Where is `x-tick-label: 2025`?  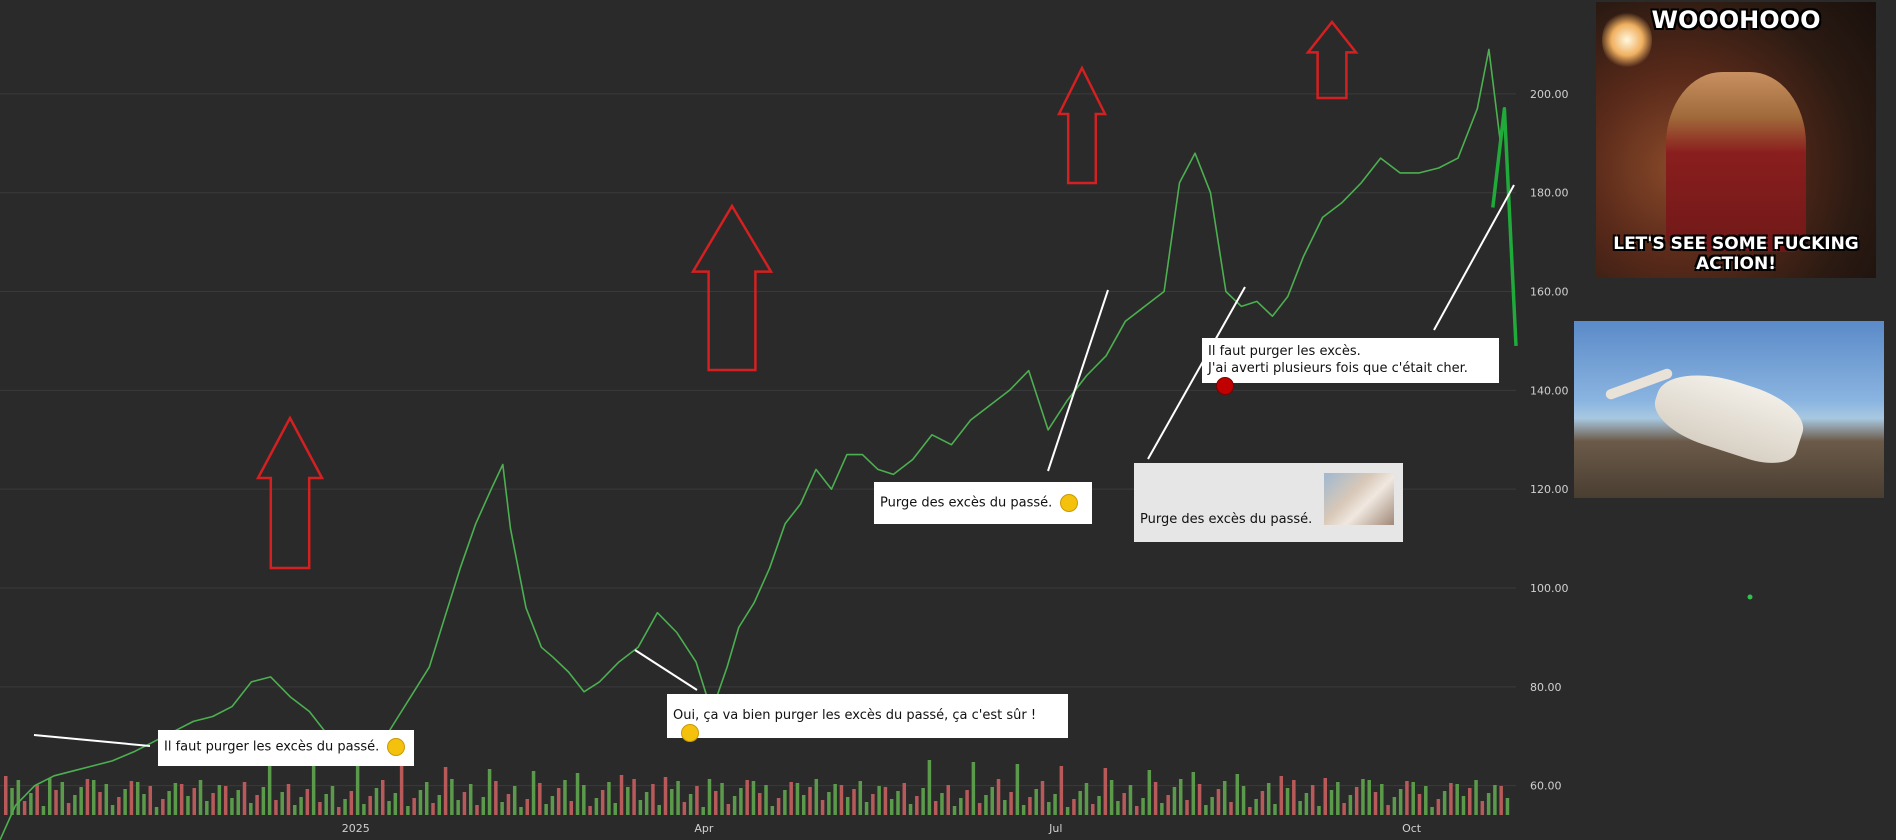
x-tick-label: 2025 is located at coordinates (356, 828).